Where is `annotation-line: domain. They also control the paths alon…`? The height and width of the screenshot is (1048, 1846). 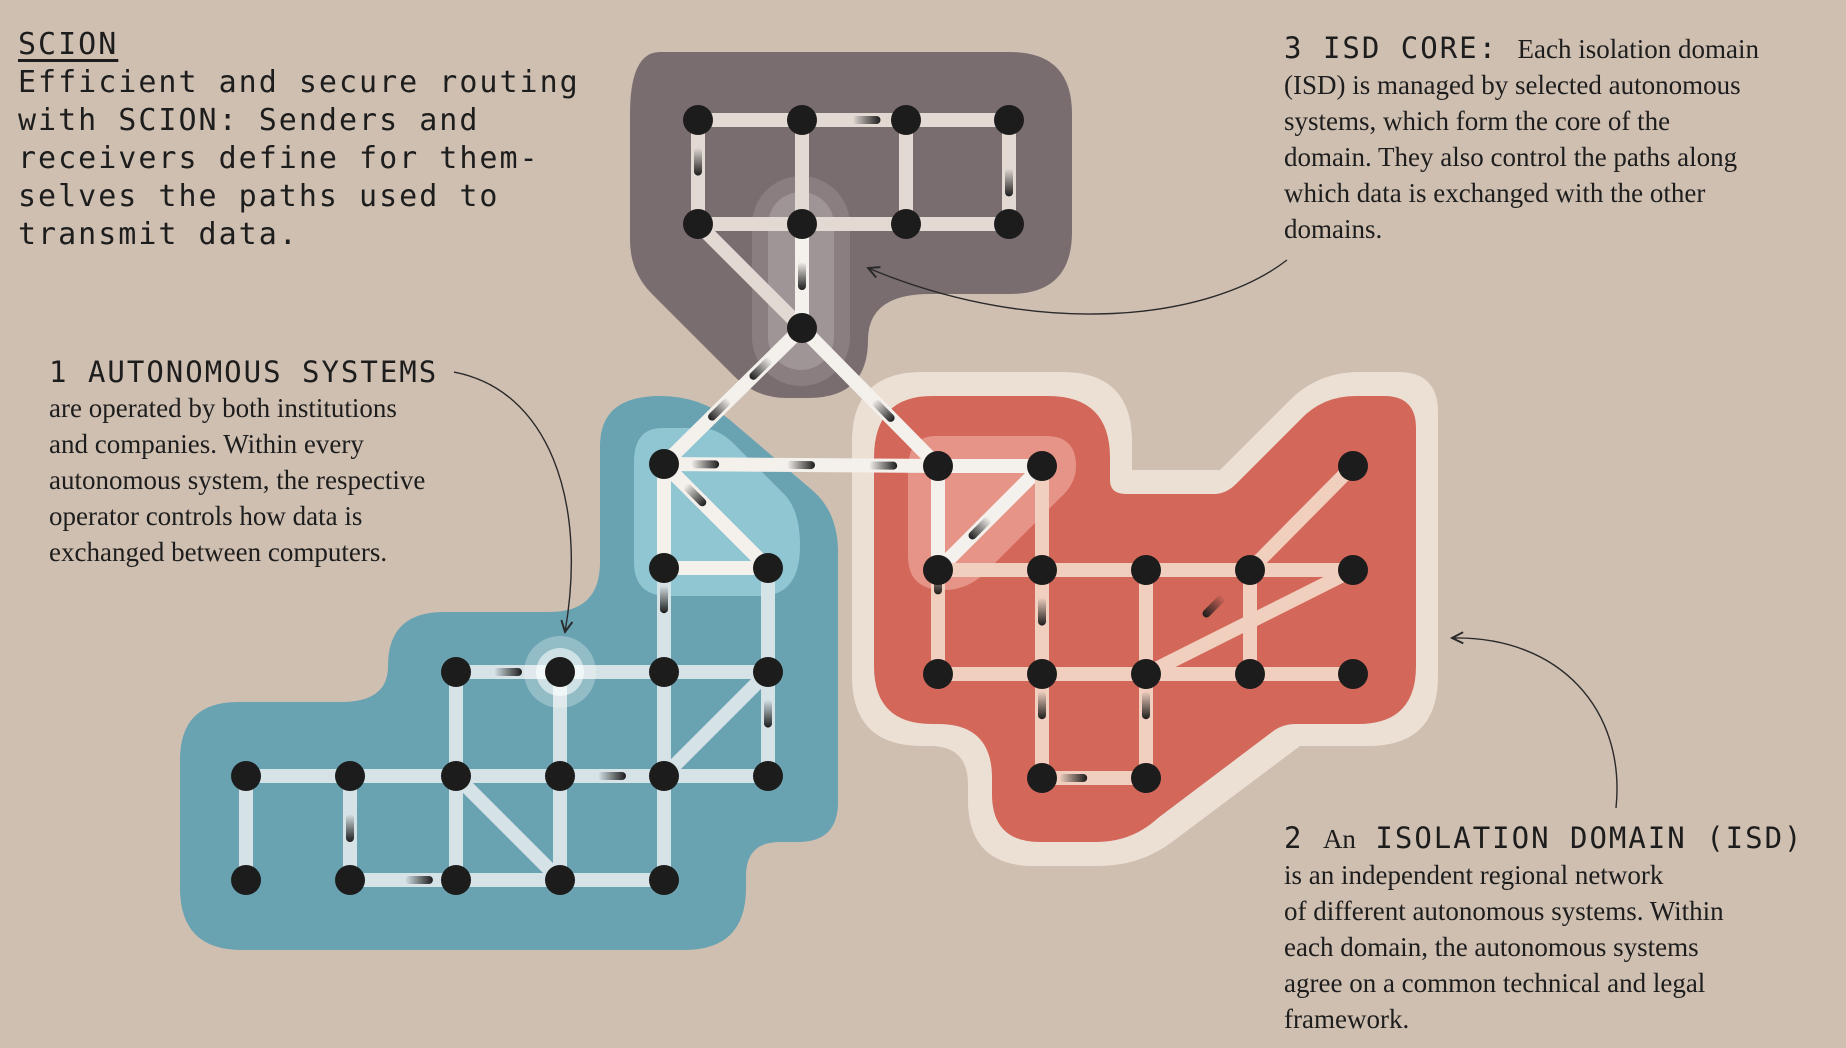 annotation-line: domain. They also control the paths alon… is located at coordinates (1511, 157).